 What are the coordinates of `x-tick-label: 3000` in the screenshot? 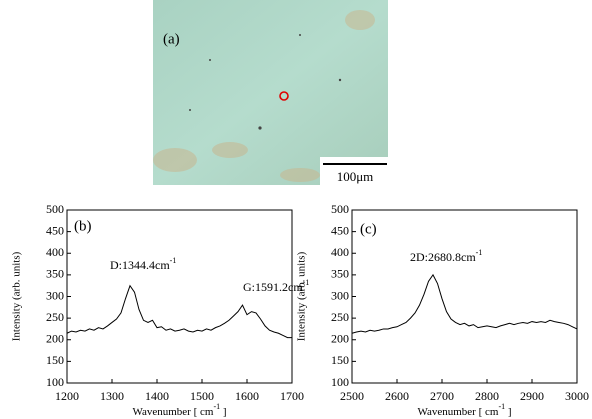 It's located at (577, 396).